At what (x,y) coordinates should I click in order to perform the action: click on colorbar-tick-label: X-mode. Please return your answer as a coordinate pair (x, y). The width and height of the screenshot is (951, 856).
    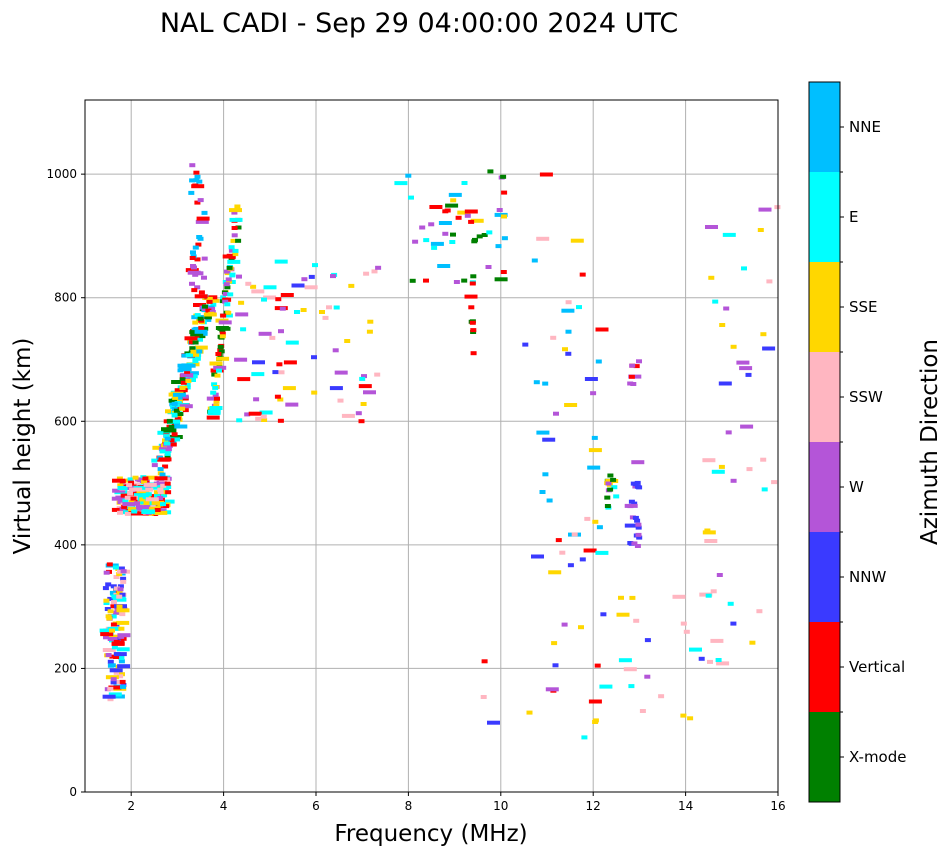
    Looking at the image, I should click on (877, 757).